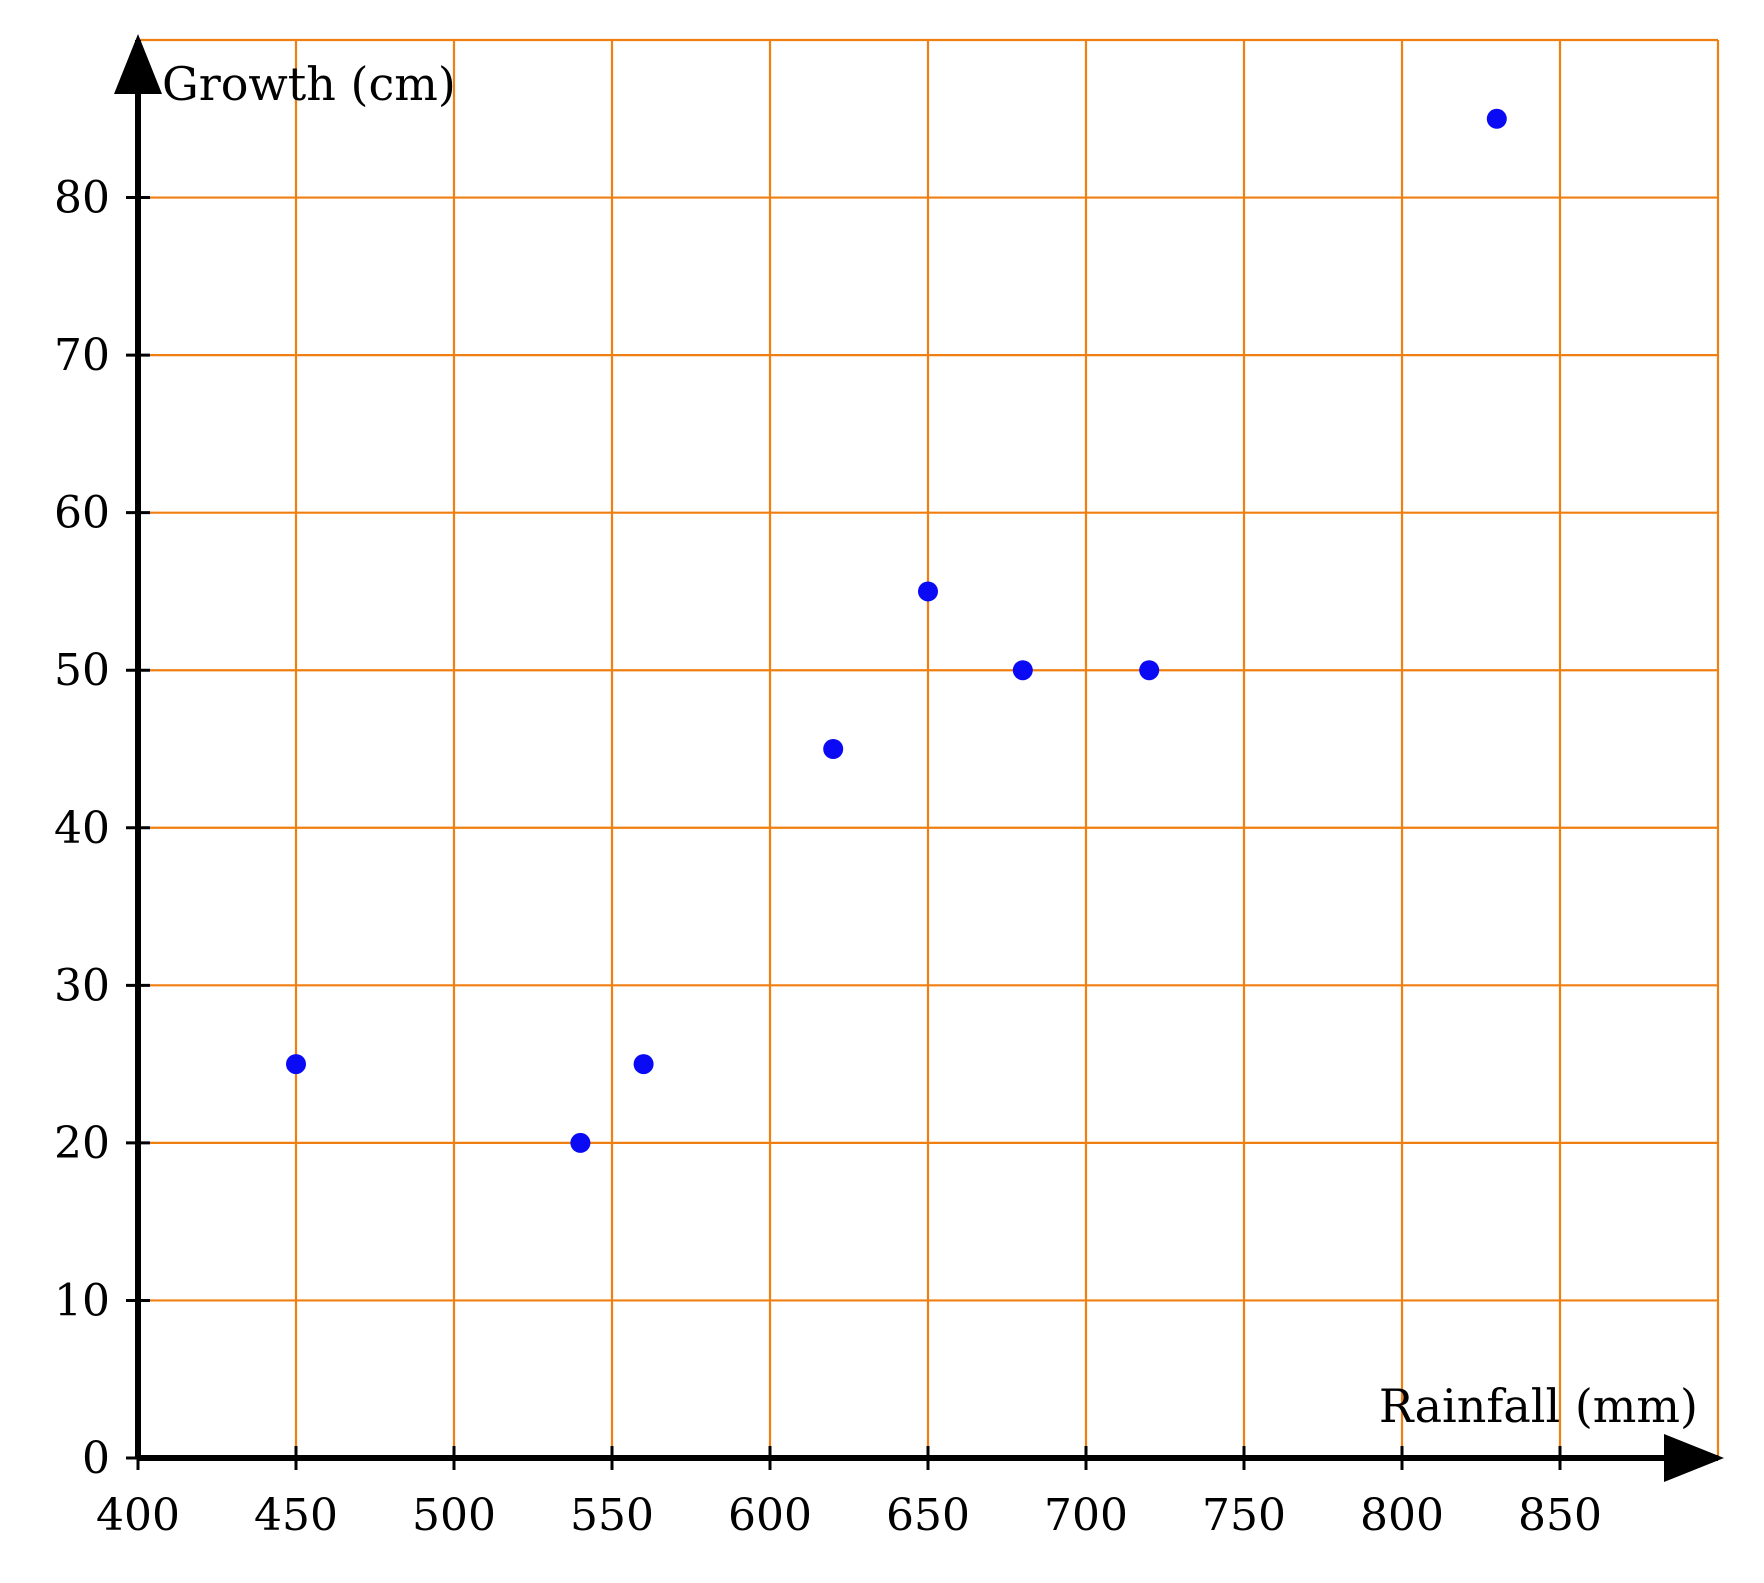 The width and height of the screenshot is (1764, 1583). Describe the element at coordinates (928, 1515) in the screenshot. I see `x-tick-label-650: 650` at that location.